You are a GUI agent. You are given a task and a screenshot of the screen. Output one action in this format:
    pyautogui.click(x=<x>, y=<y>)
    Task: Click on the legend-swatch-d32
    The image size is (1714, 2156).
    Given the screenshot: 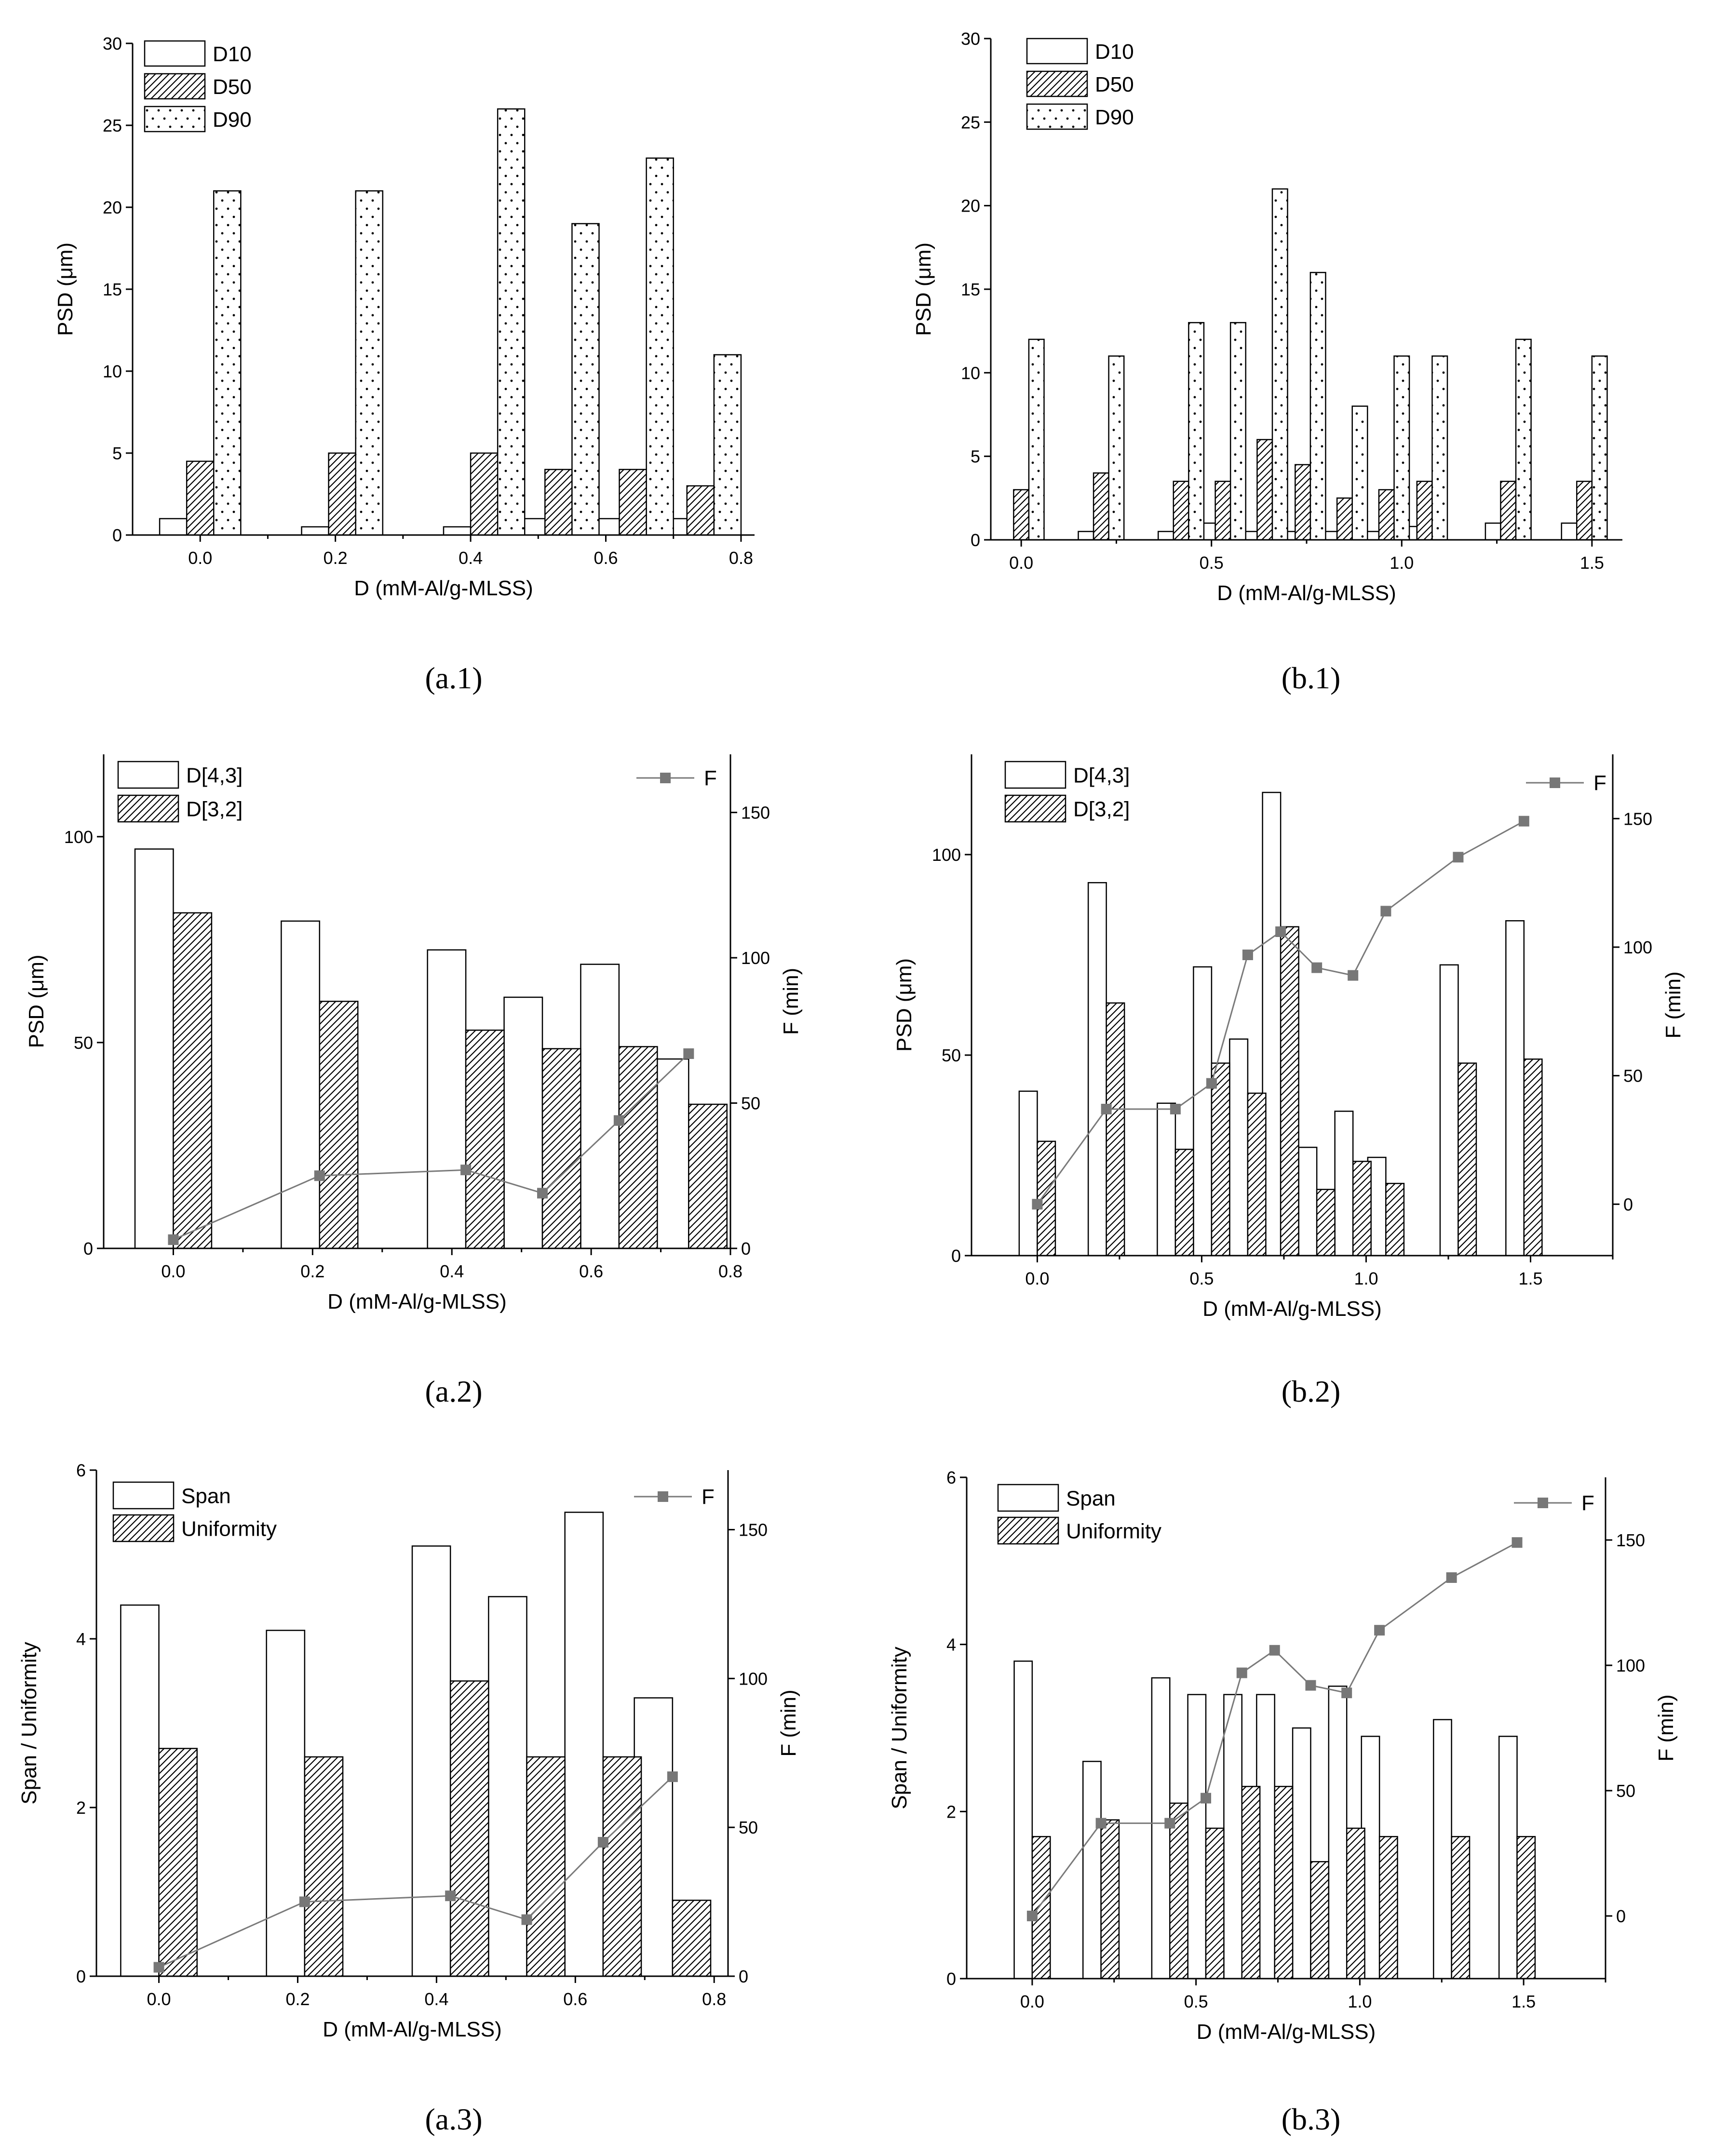 What is the action you would take?
    pyautogui.click(x=148, y=809)
    